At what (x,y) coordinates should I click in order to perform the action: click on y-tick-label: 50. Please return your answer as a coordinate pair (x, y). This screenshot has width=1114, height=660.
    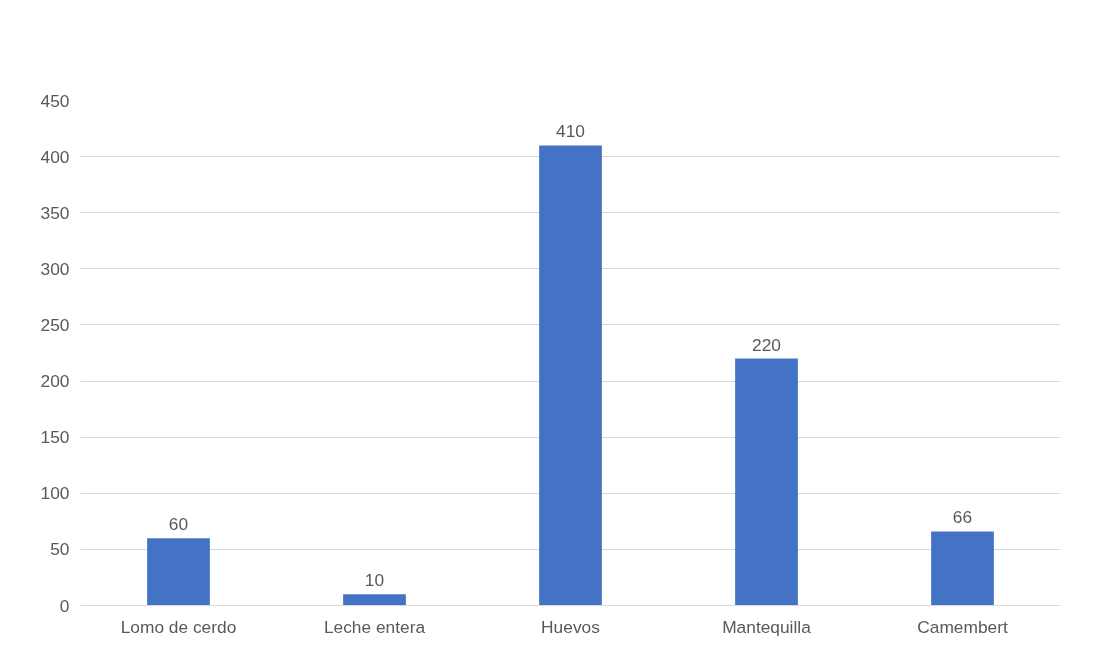
    Looking at the image, I should click on (60, 549).